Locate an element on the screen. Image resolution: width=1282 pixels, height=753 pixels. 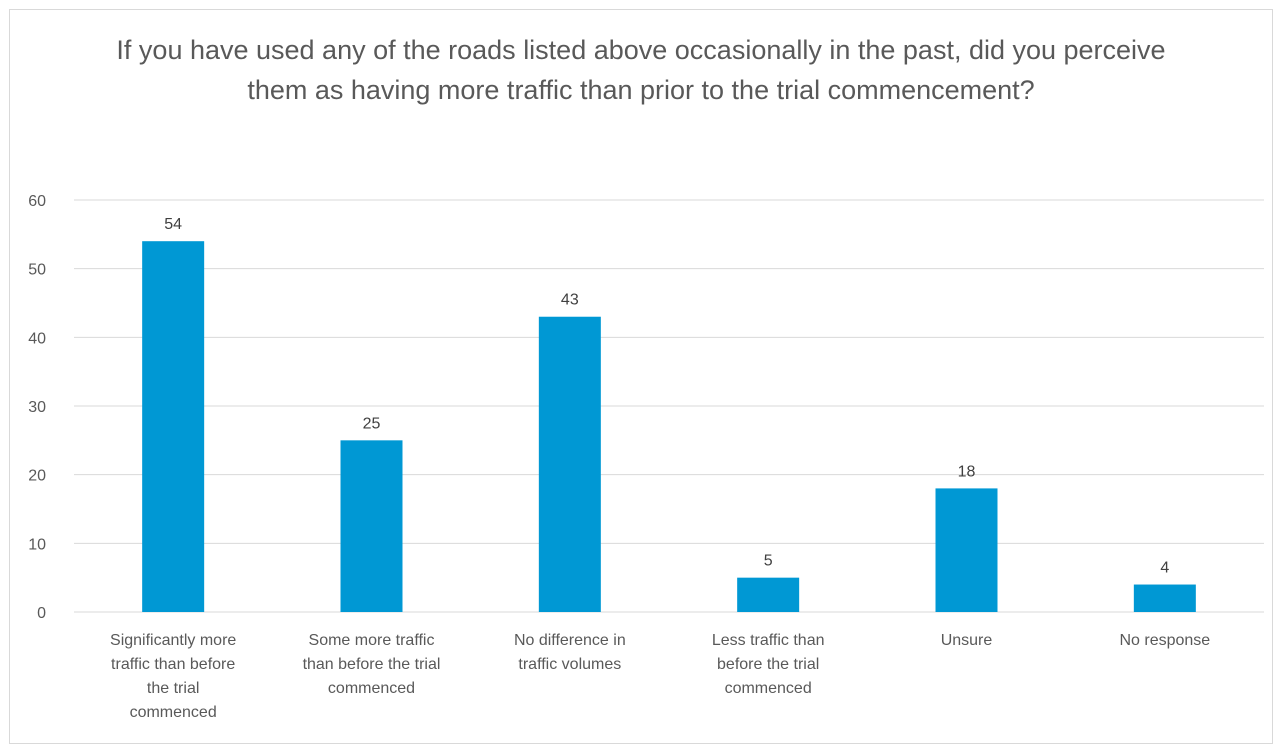
category-label-line: Unsure is located at coordinates (967, 640).